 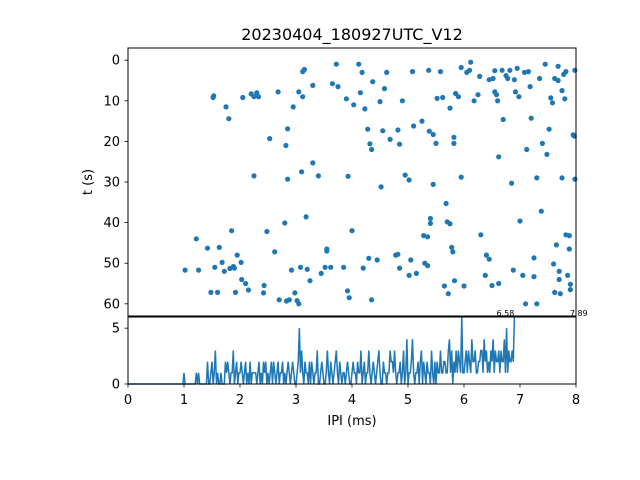 What do you see at coordinates (576, 400) in the screenshot?
I see `x-tick-label: 8` at bounding box center [576, 400].